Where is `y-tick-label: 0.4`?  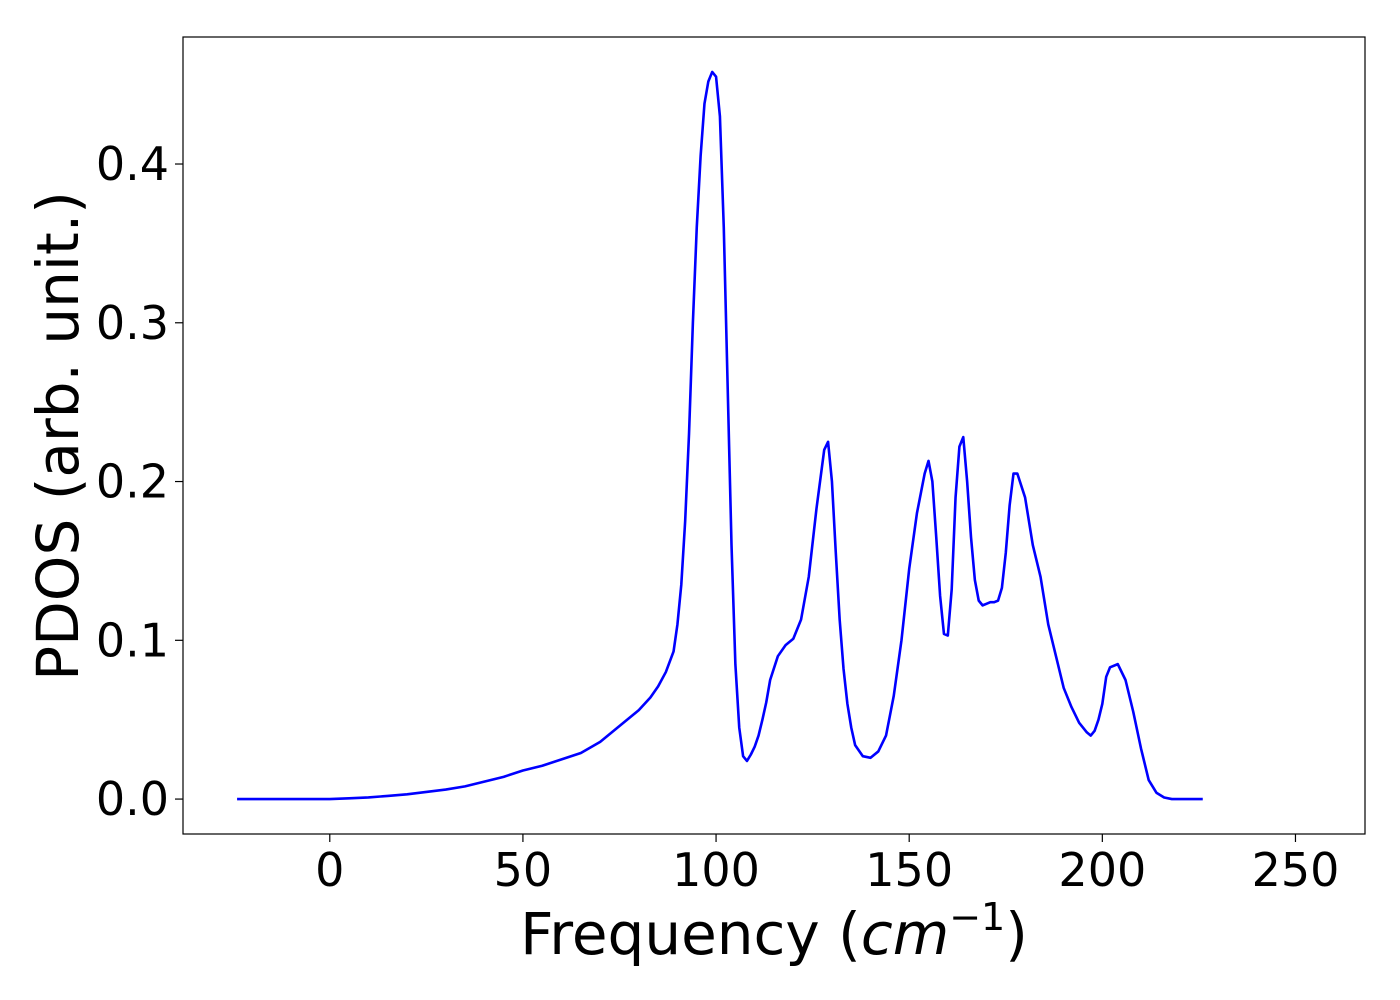
y-tick-label: 0.4 is located at coordinates (132, 164).